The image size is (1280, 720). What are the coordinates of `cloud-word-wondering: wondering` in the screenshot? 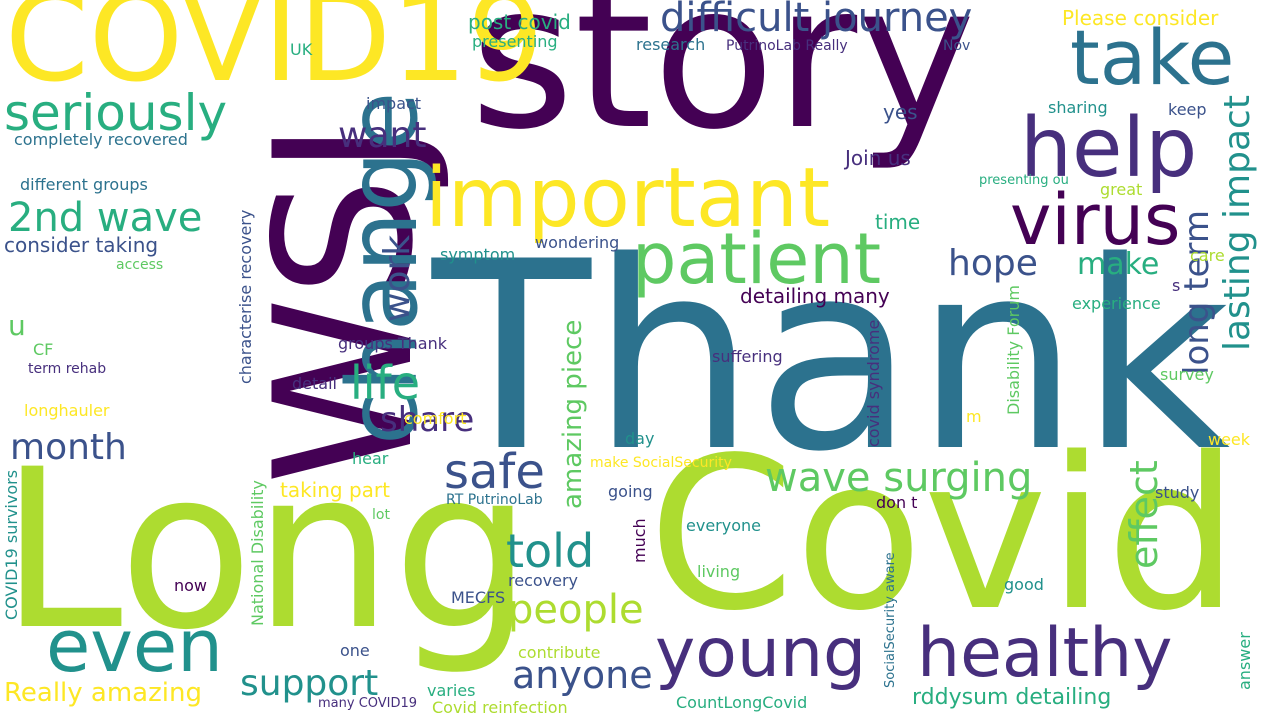 It's located at (577, 242).